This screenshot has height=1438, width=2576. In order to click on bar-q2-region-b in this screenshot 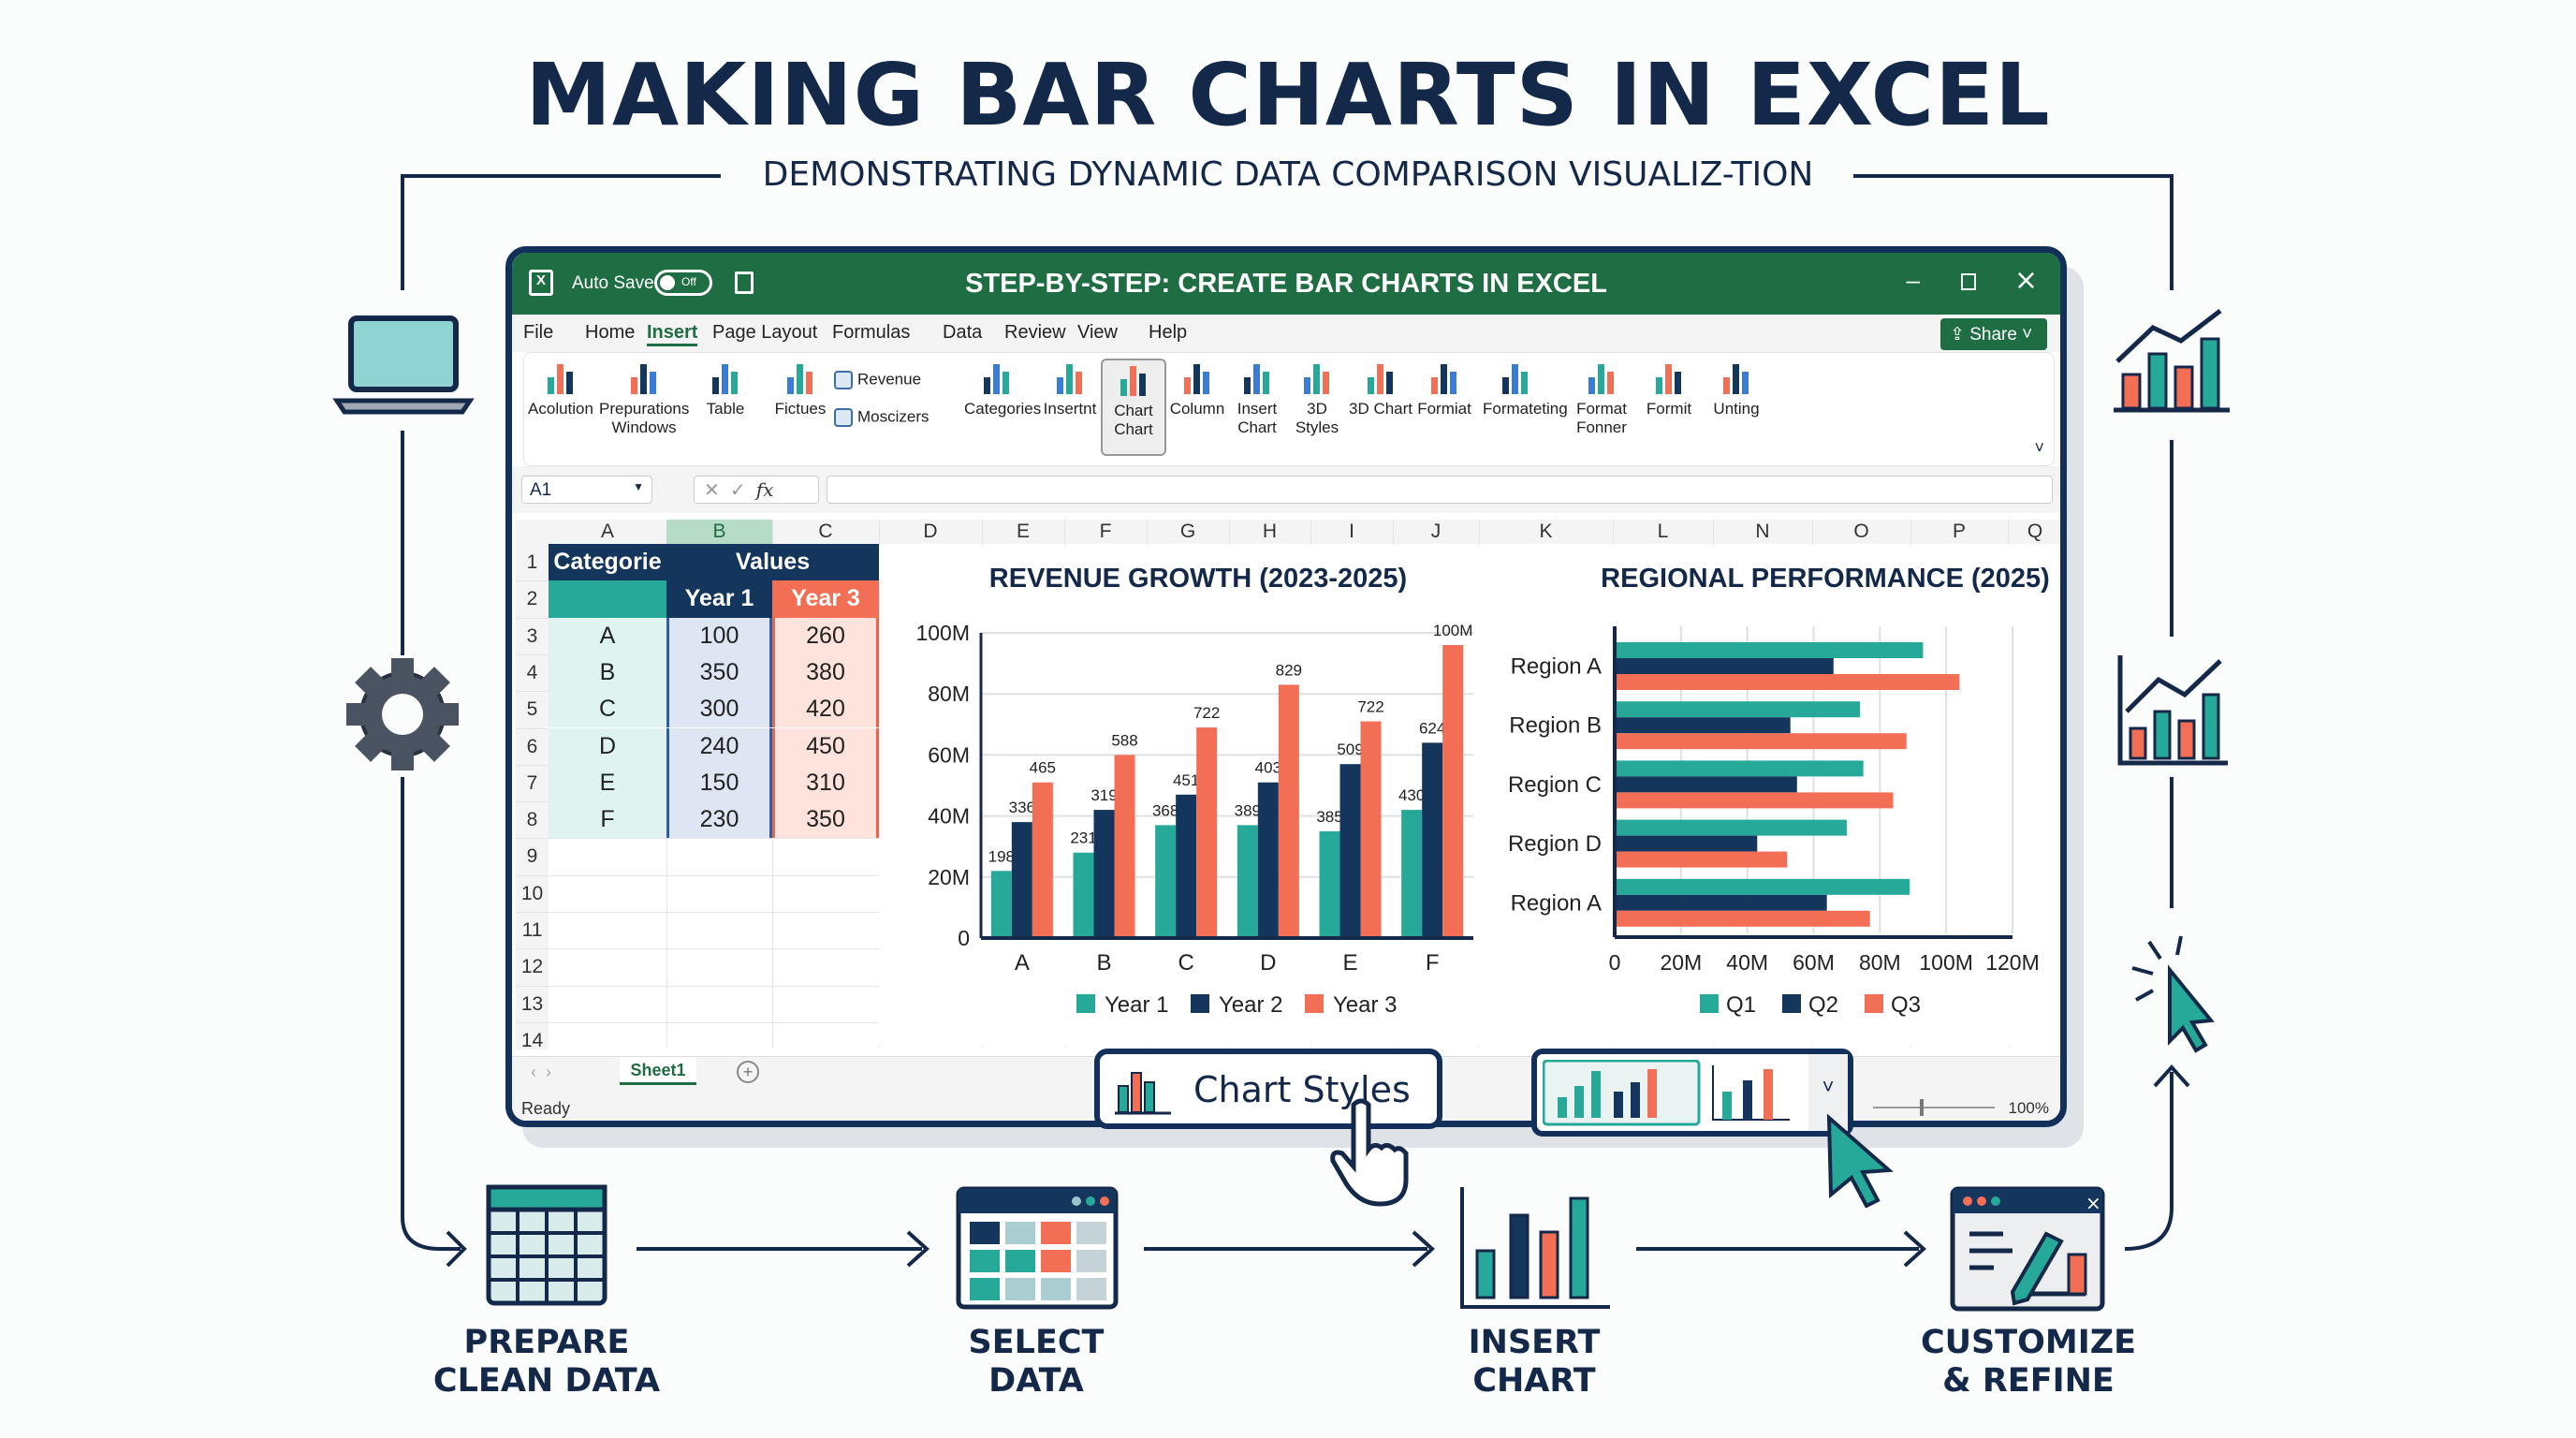, I will do `click(1703, 725)`.